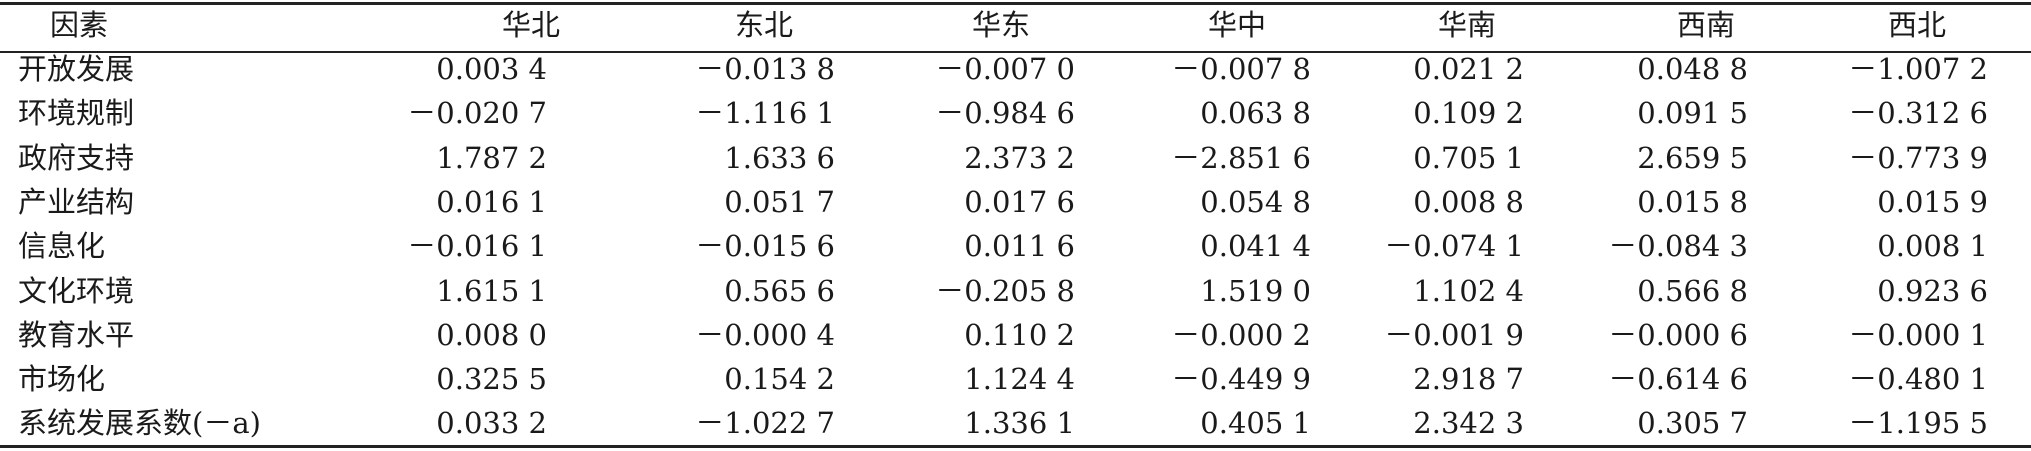 The height and width of the screenshot is (451, 2031). I want to click on value-cell: －0.984 6, so click(1005, 113).